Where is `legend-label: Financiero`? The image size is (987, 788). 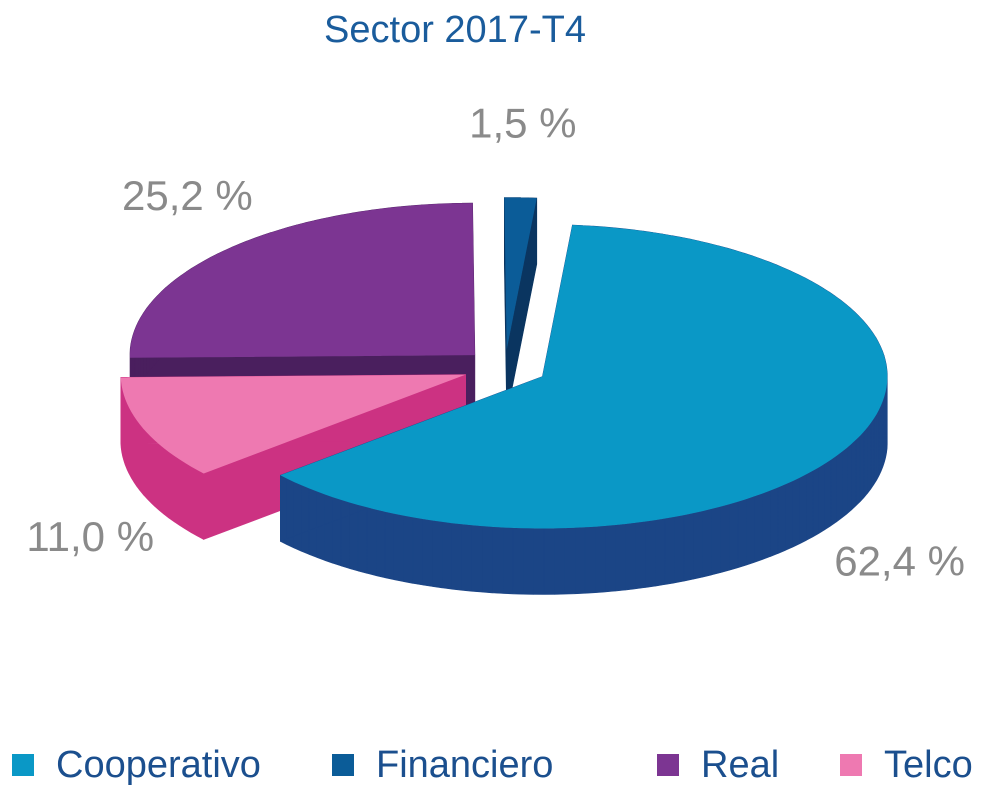
legend-label: Financiero is located at coordinates (464, 765).